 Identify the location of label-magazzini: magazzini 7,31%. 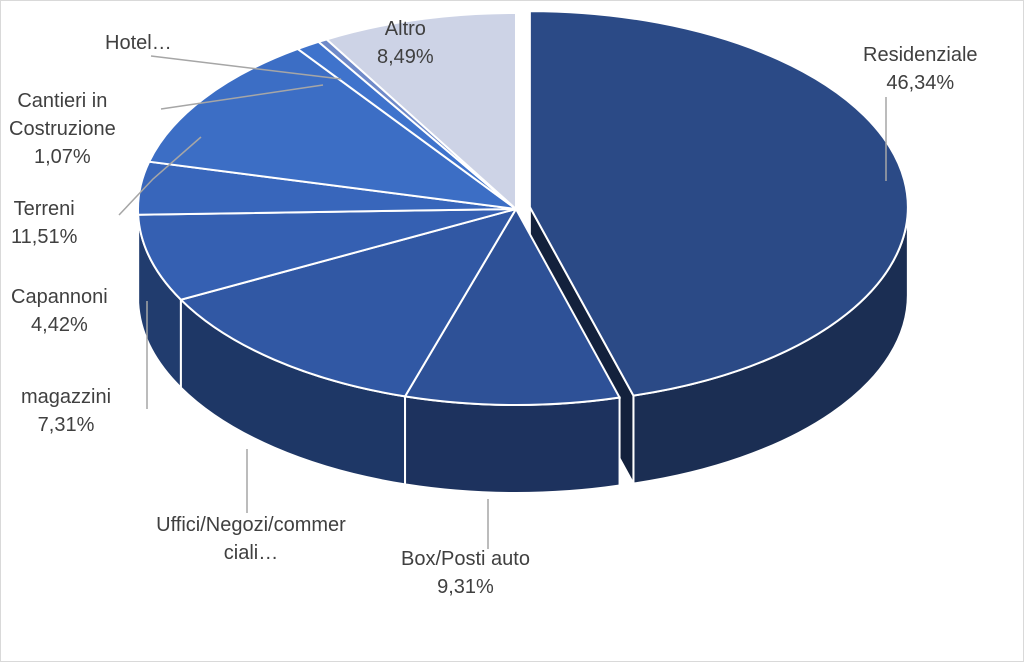
(66, 411).